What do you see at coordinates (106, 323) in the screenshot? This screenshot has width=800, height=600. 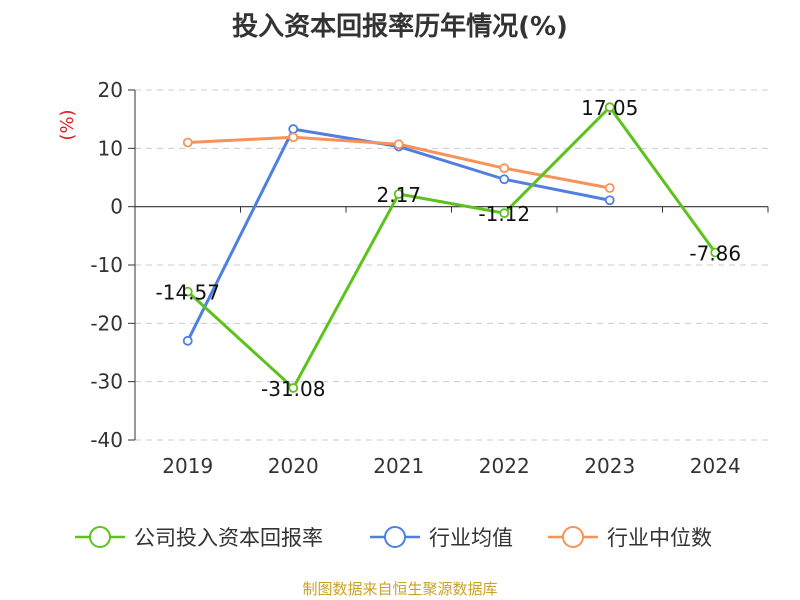 I see `y-tick-label: -20` at bounding box center [106, 323].